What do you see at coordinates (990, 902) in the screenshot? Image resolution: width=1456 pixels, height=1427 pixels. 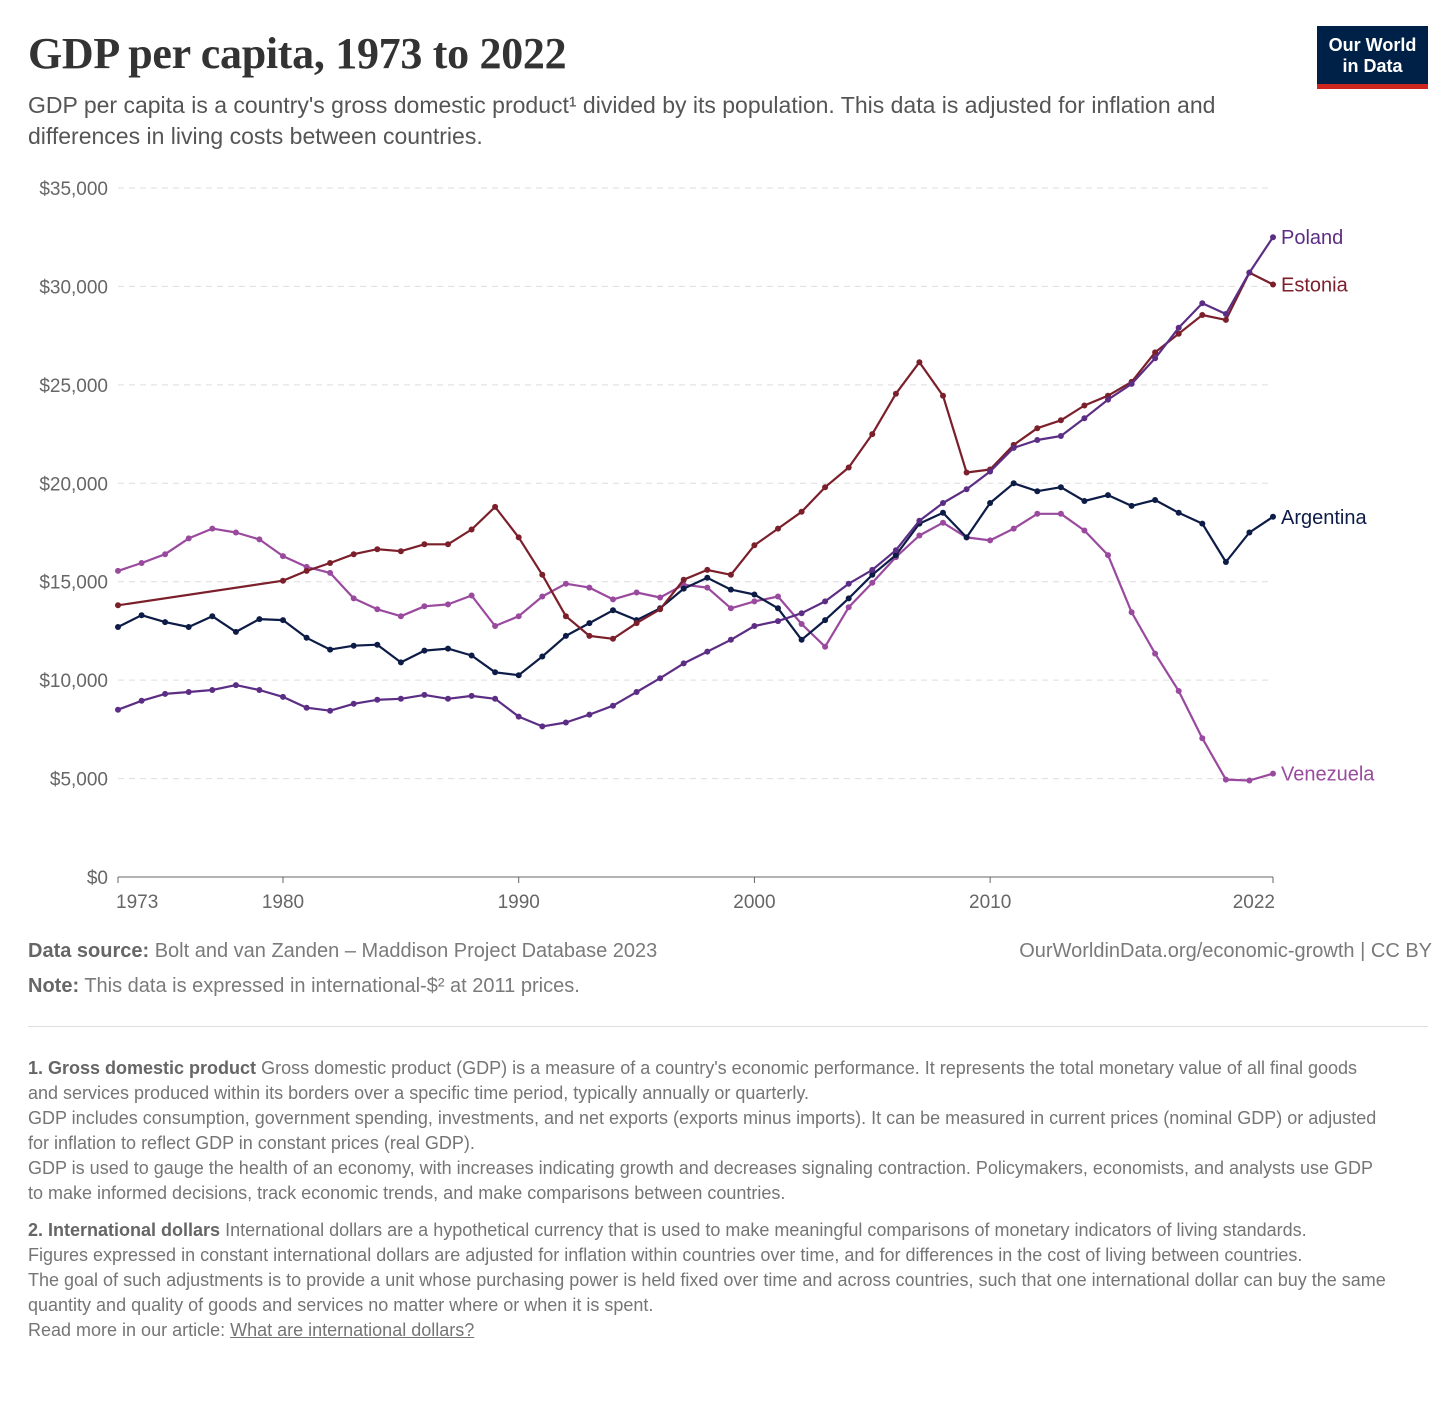 I see `x-tick-label: 2010` at bounding box center [990, 902].